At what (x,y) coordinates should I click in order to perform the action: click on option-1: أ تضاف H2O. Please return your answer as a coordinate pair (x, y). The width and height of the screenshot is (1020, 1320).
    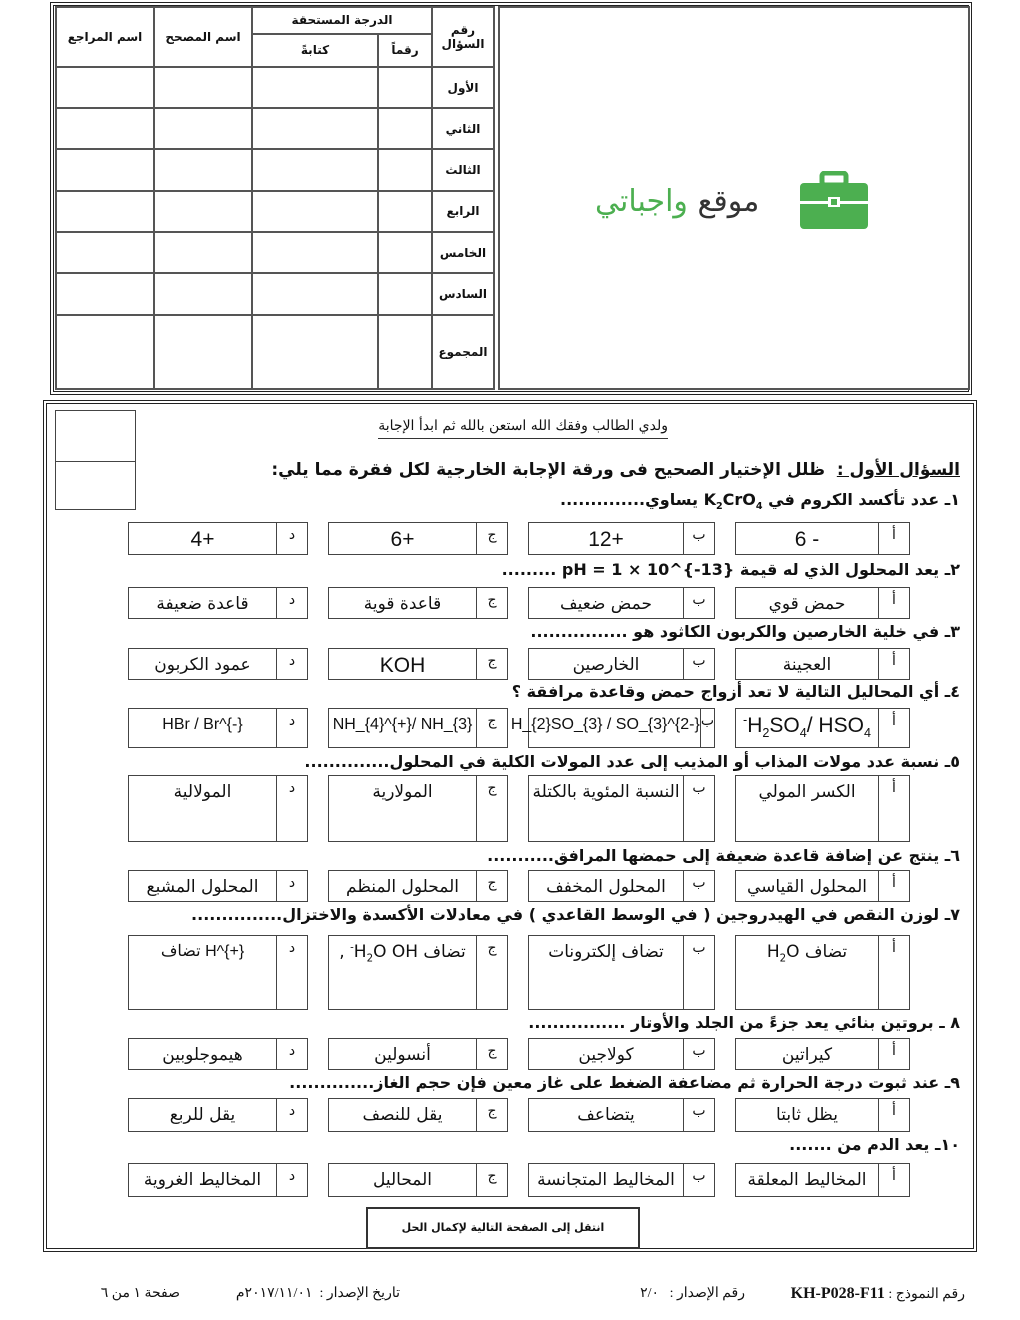
    Looking at the image, I should click on (822, 972).